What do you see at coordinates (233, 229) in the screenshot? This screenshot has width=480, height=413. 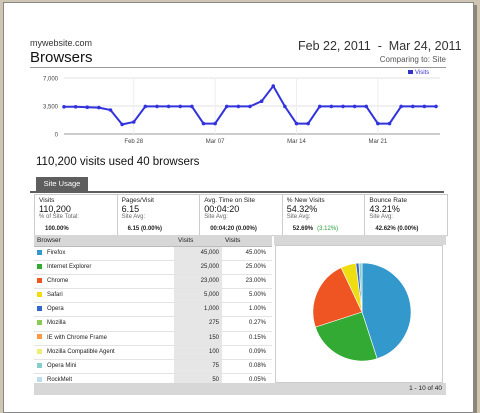 I see `metric-pct: 00:04:20 (0.00%)` at bounding box center [233, 229].